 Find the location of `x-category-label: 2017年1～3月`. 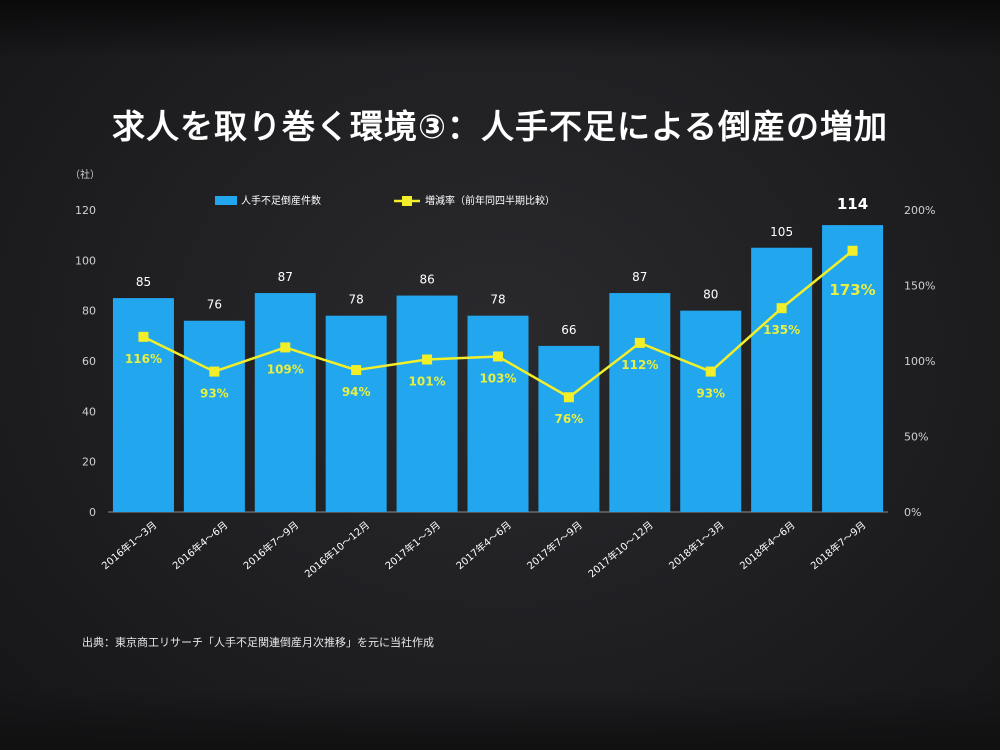

x-category-label: 2017年1～3月 is located at coordinates (412, 545).